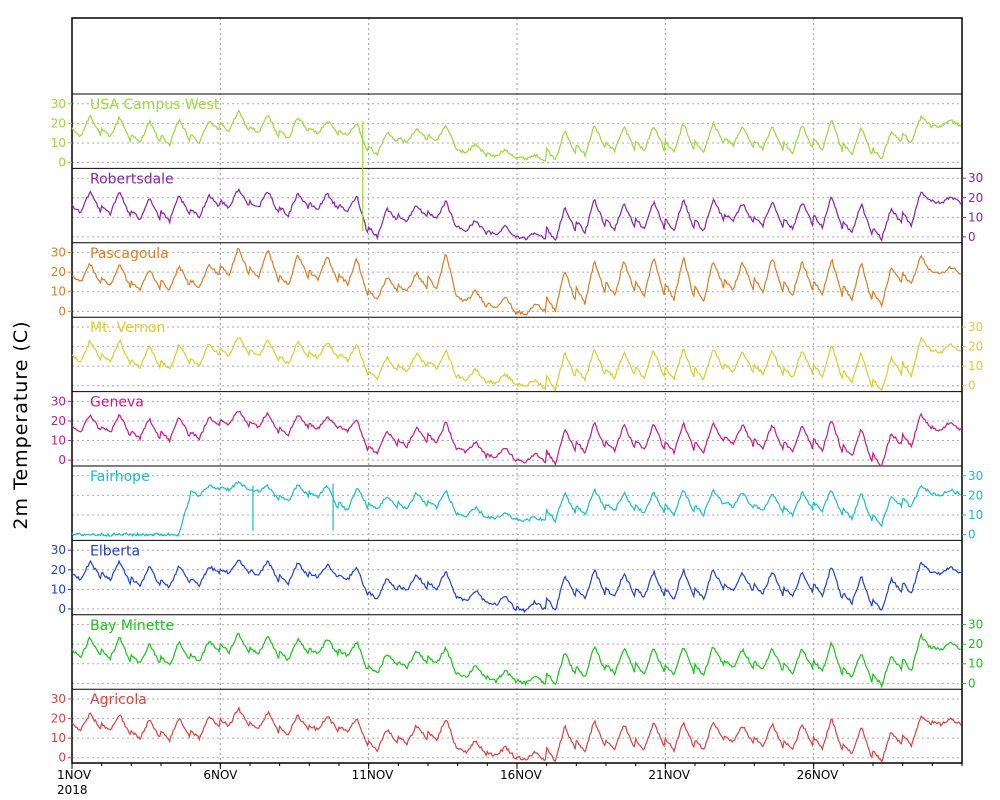 The image size is (1000, 800). Describe the element at coordinates (132, 179) in the screenshot. I see `station-label: Robertsdale` at that location.